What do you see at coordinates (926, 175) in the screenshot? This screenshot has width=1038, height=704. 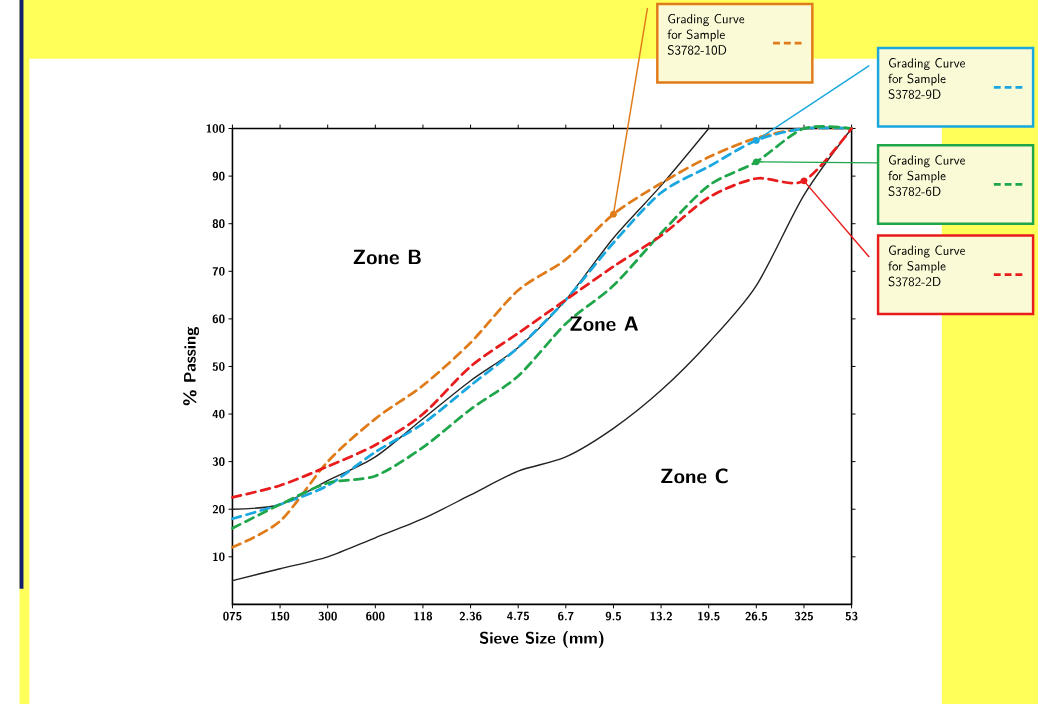 I see `legend-label: Grading Curve for Sample S3782-6D` at bounding box center [926, 175].